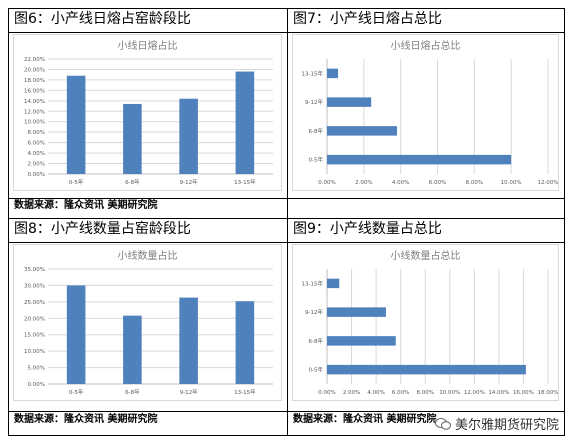 The image size is (575, 445). I want to click on watermark: 美尔雅期货研究院, so click(496, 423).